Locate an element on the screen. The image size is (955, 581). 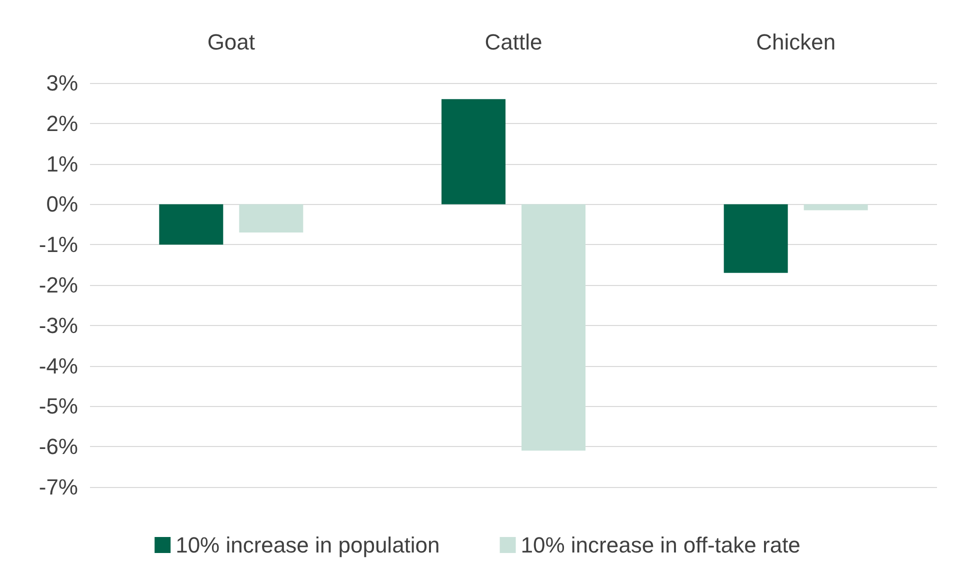
legend-label: 10% increase in off-take rate is located at coordinates (660, 545).